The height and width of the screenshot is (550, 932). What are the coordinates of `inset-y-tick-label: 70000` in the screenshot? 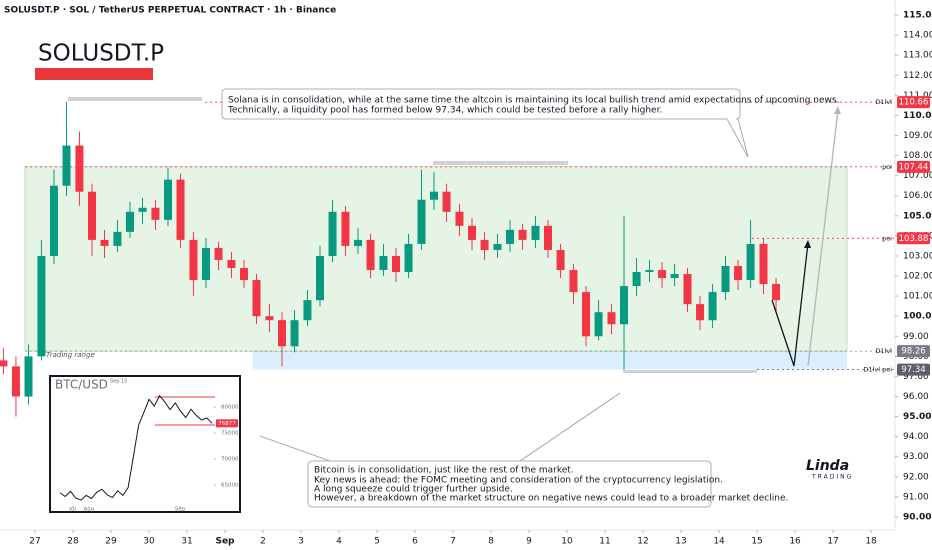 It's located at (230, 460).